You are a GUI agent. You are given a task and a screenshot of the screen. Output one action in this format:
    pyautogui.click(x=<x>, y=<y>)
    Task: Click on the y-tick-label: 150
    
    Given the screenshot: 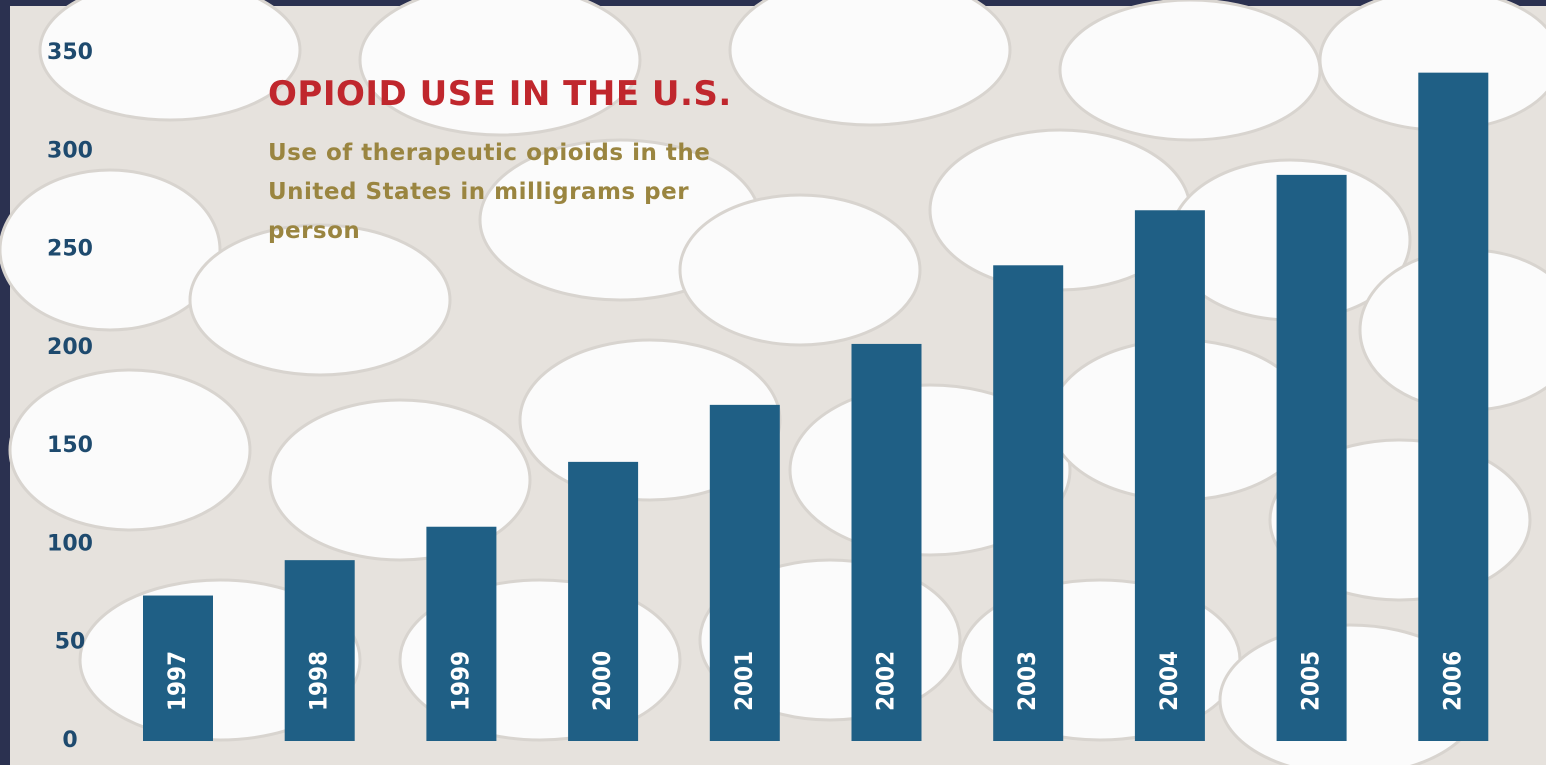 What is the action you would take?
    pyautogui.click(x=70, y=445)
    